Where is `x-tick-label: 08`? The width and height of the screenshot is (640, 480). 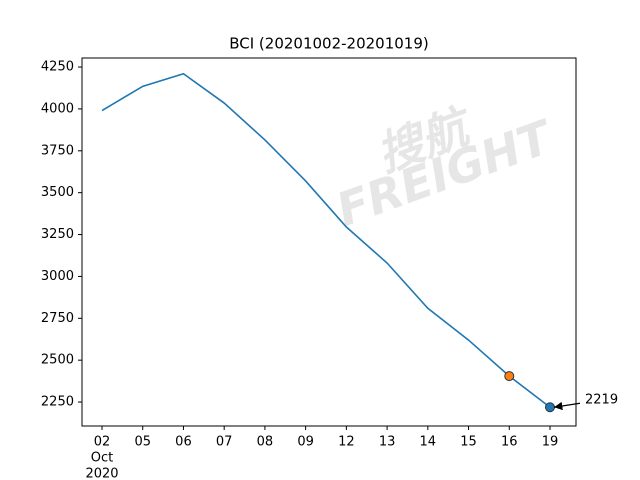 x-tick-label: 08 is located at coordinates (265, 442).